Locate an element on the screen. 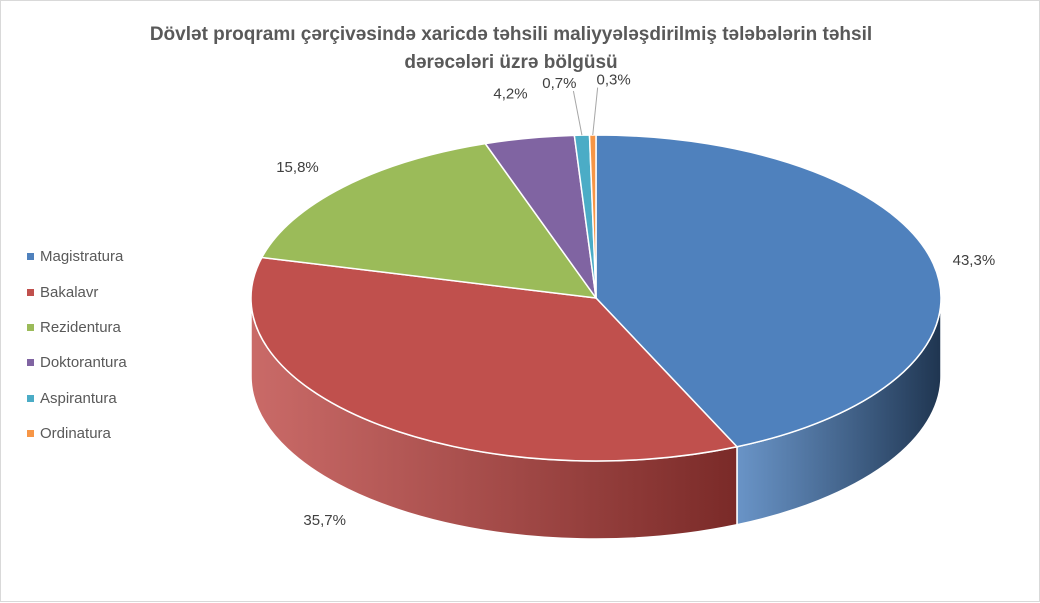 The height and width of the screenshot is (603, 1040). legend-item-bakalavr: Bakalavr is located at coordinates (77, 291).